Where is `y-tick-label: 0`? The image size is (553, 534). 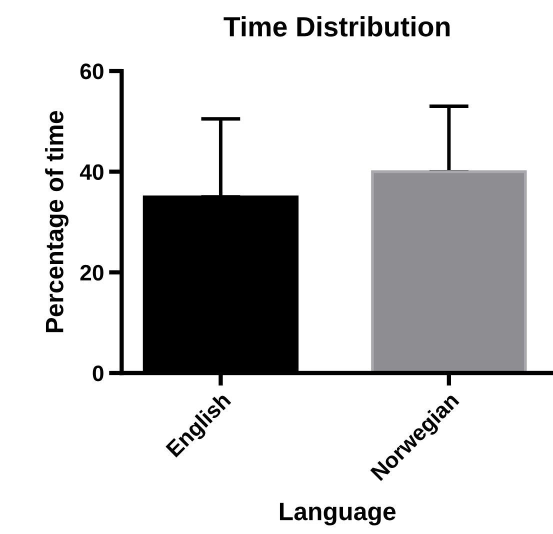
y-tick-label: 0 is located at coordinates (98, 374).